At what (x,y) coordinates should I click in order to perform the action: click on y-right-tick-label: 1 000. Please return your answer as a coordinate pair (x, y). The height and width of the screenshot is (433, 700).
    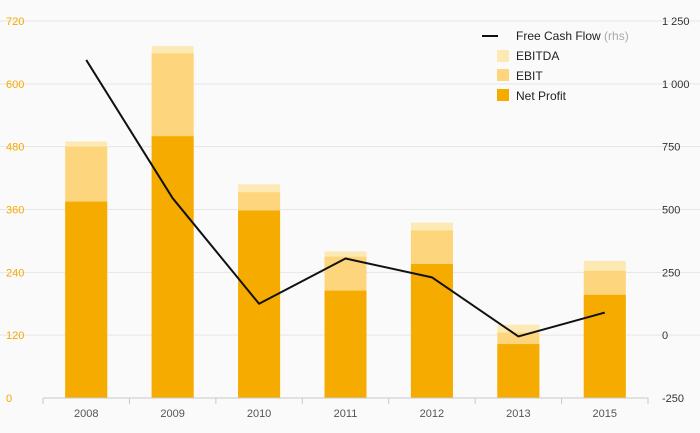
    Looking at the image, I should click on (676, 85).